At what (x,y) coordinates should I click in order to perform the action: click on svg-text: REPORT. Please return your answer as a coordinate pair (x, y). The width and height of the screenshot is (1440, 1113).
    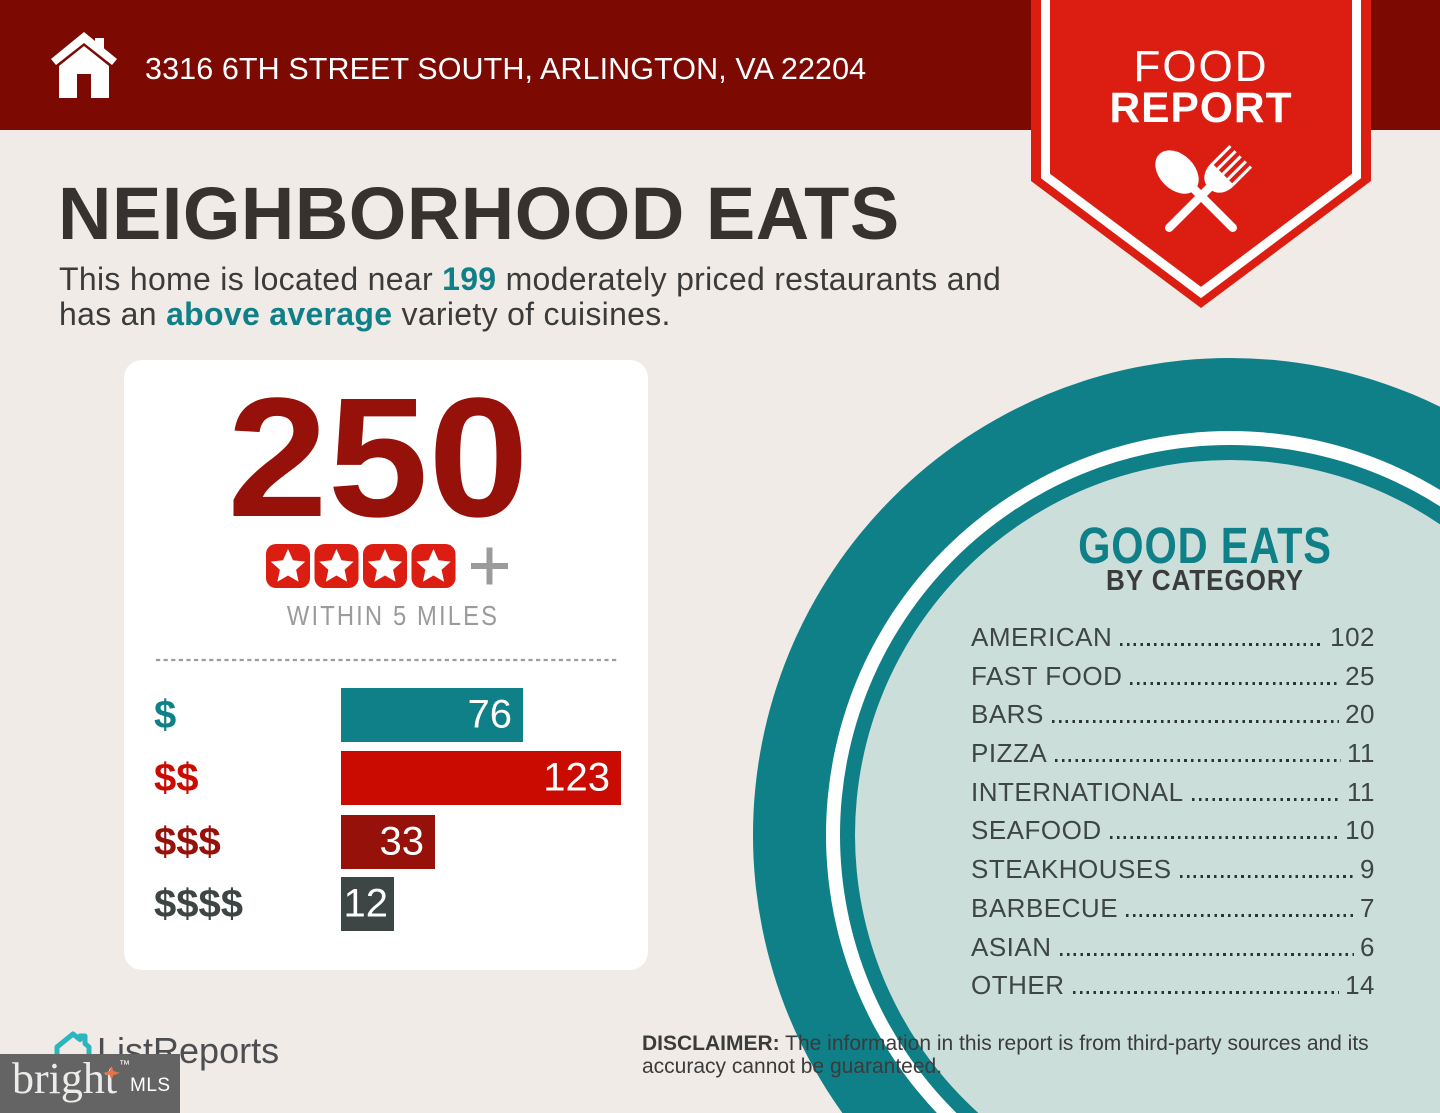
    Looking at the image, I should click on (1200, 108).